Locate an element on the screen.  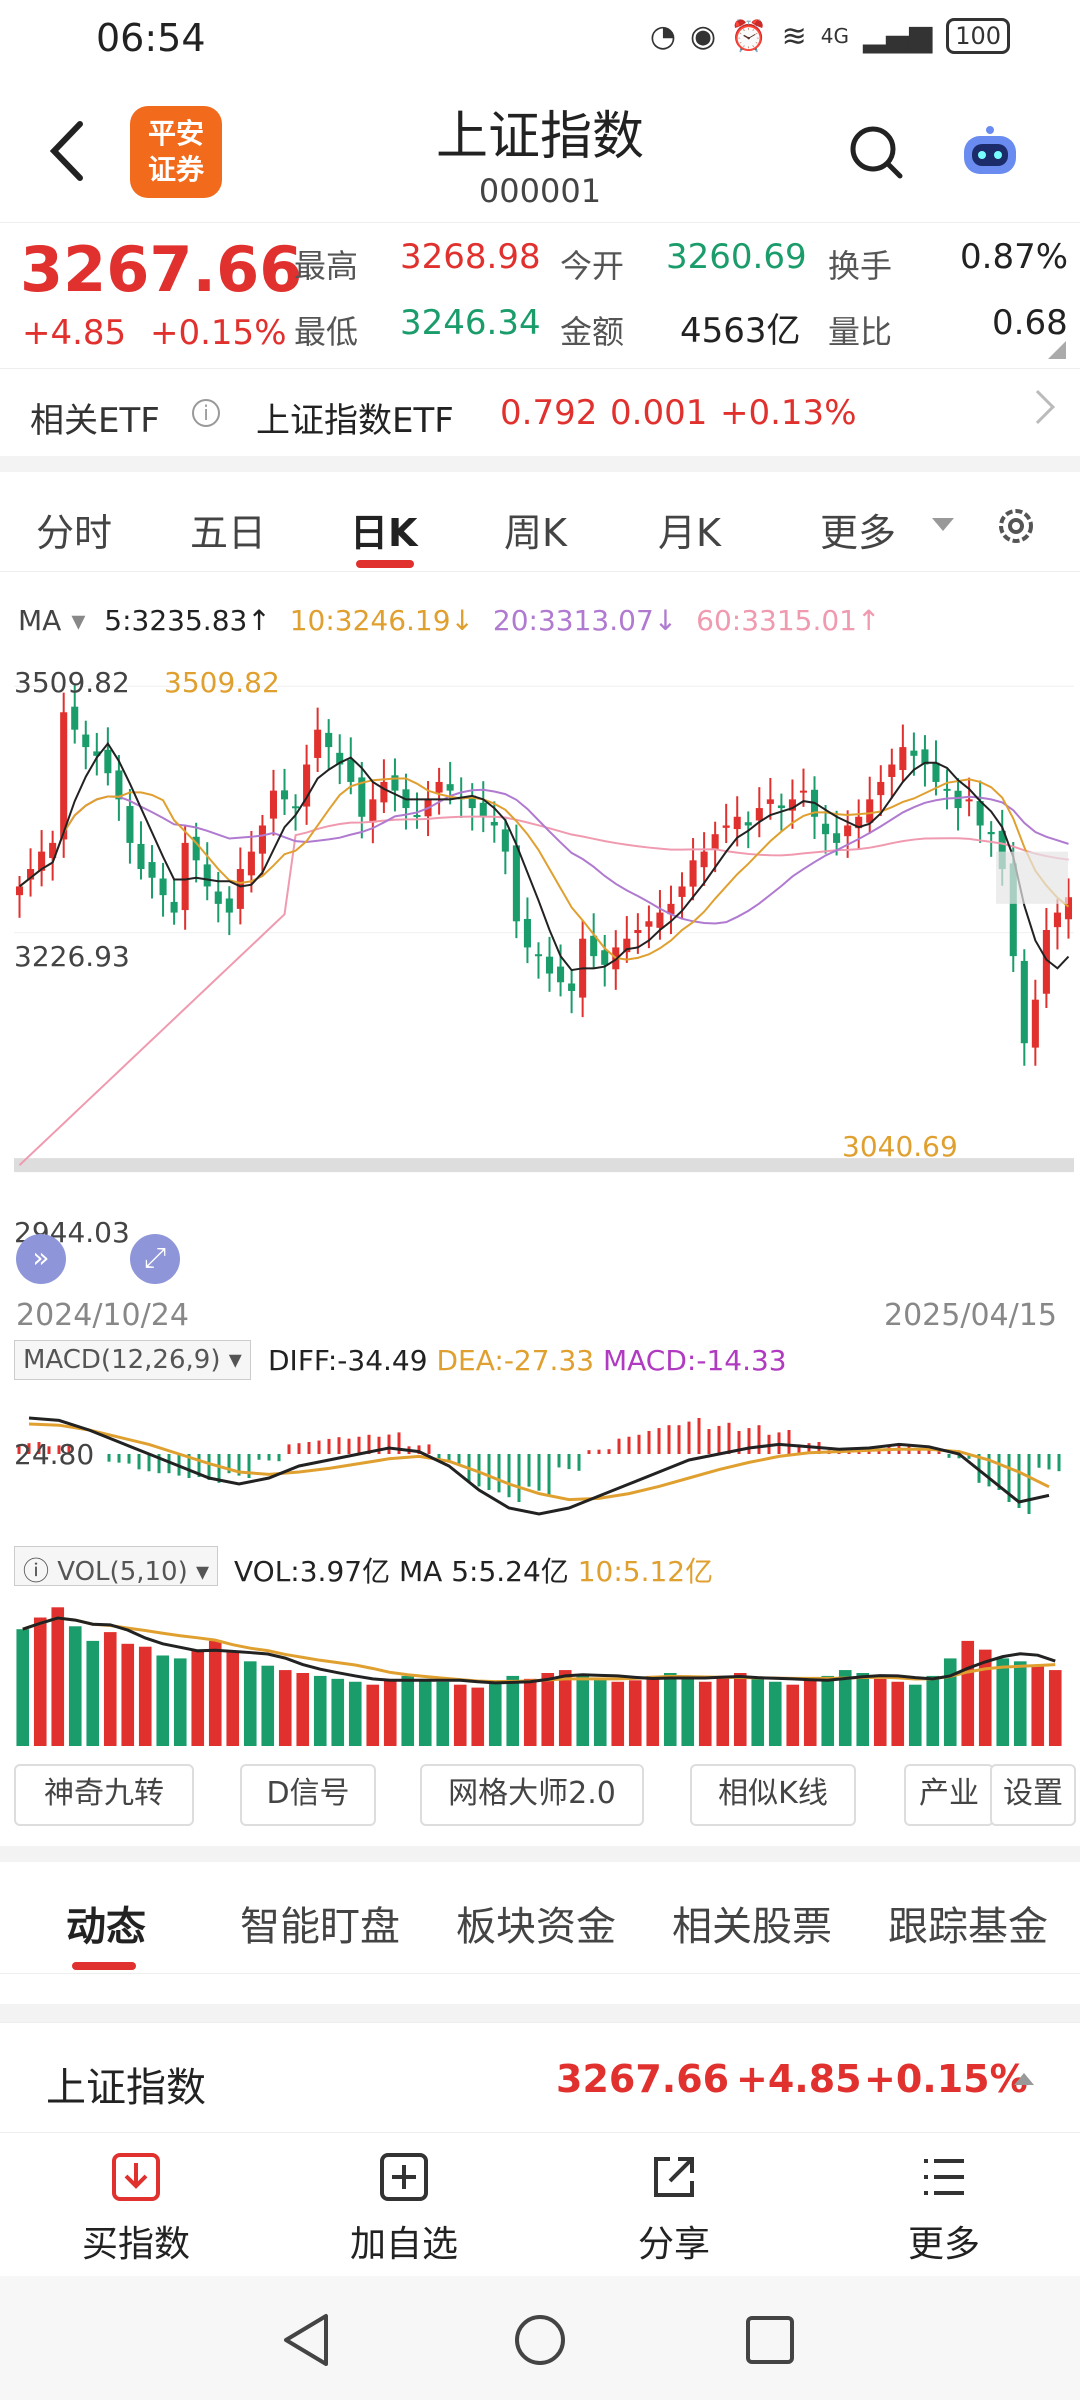
etf-label: 相关ETF is located at coordinates (95, 421).